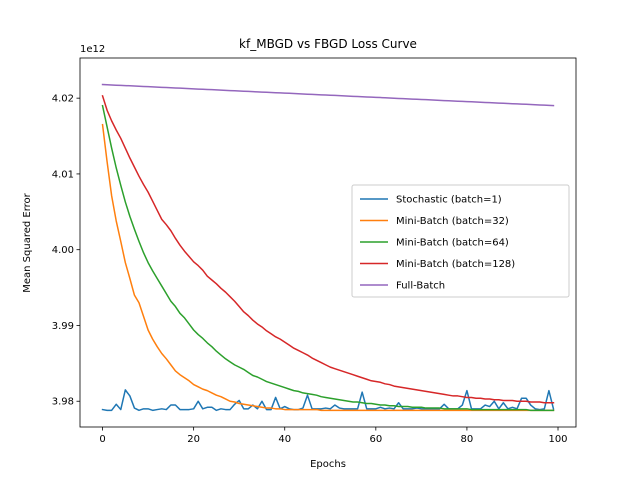  Describe the element at coordinates (452, 243) in the screenshot. I see `legend-entry: Mini-Batch (batch=64)` at that location.